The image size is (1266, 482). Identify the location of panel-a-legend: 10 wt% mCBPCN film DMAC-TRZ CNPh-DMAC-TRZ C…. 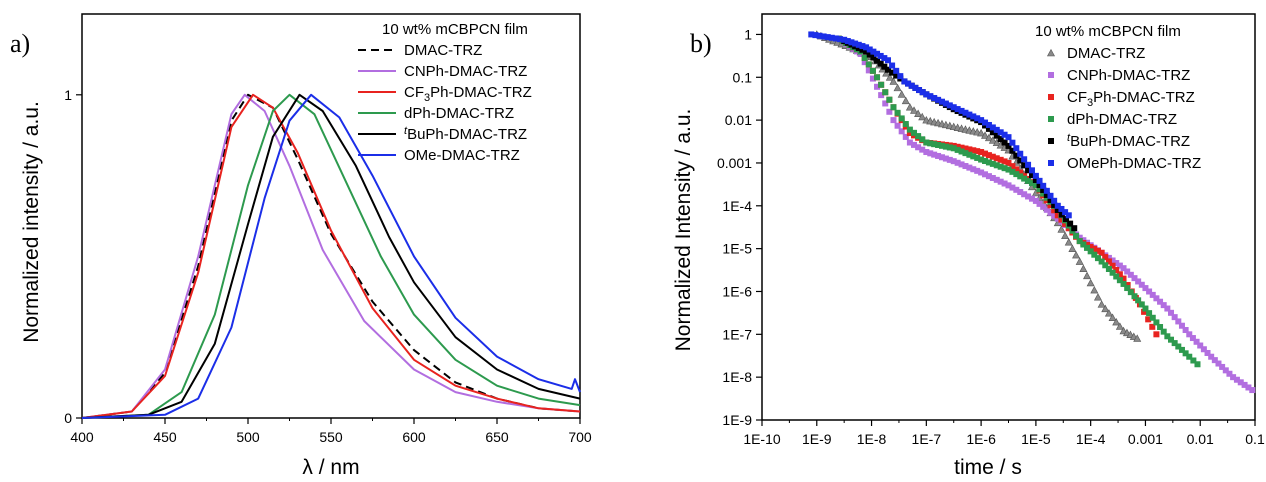
(445, 92).